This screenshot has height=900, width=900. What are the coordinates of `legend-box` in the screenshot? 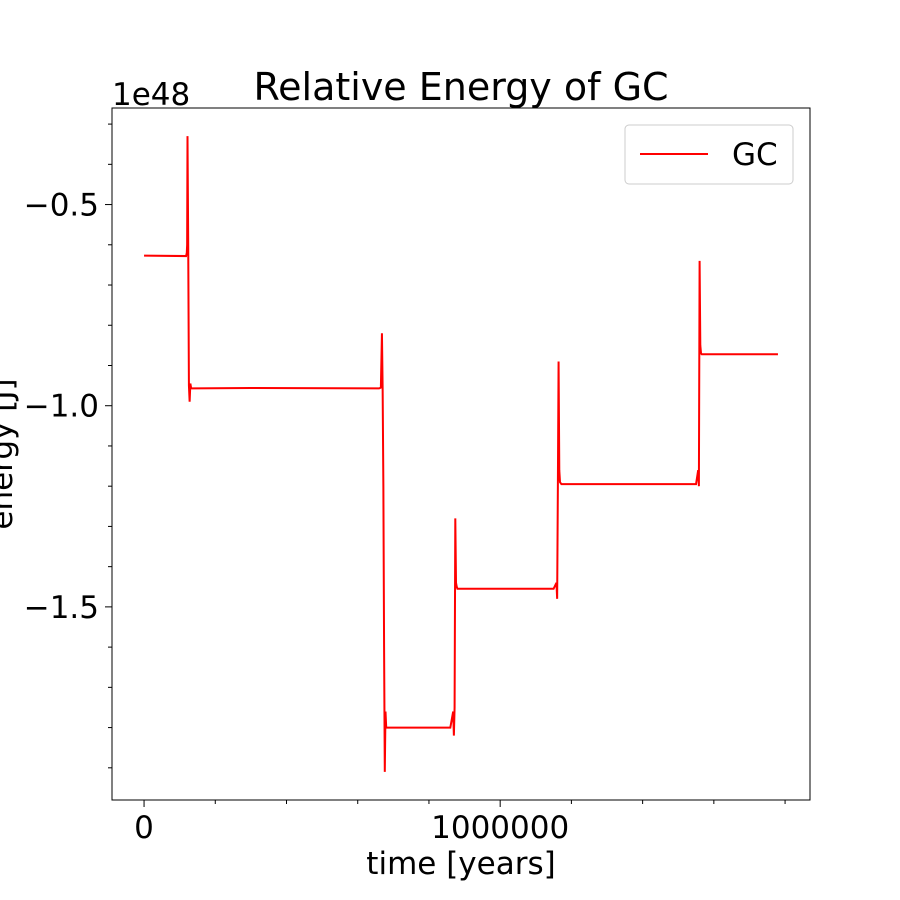 It's located at (709, 154).